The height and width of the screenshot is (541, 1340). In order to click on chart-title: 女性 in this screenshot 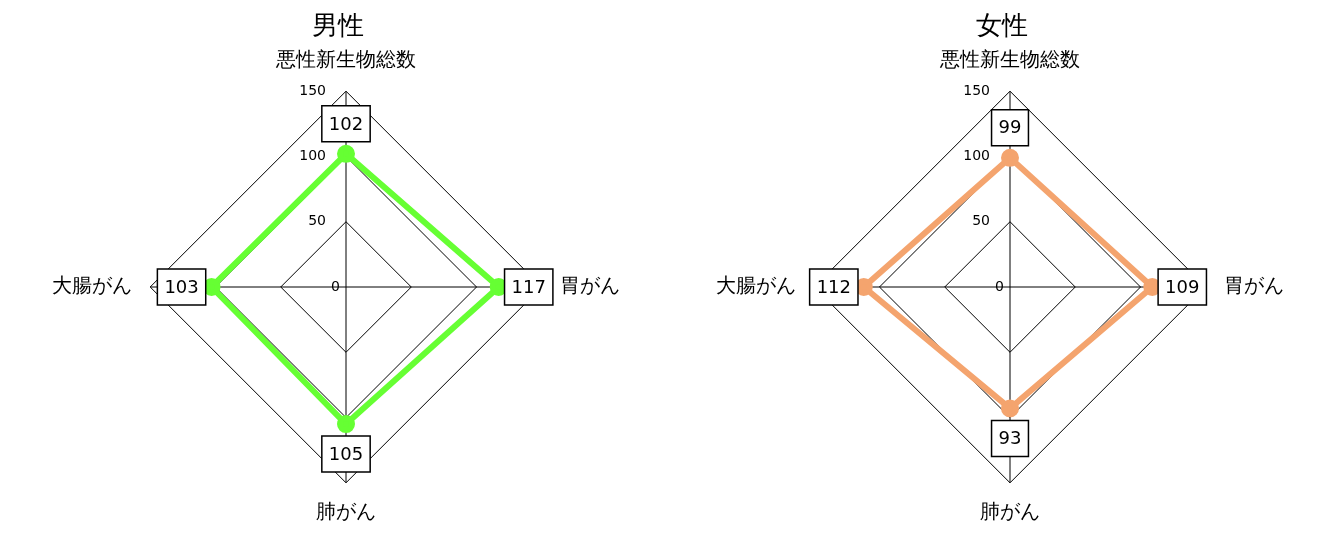, I will do `click(1002, 25)`.